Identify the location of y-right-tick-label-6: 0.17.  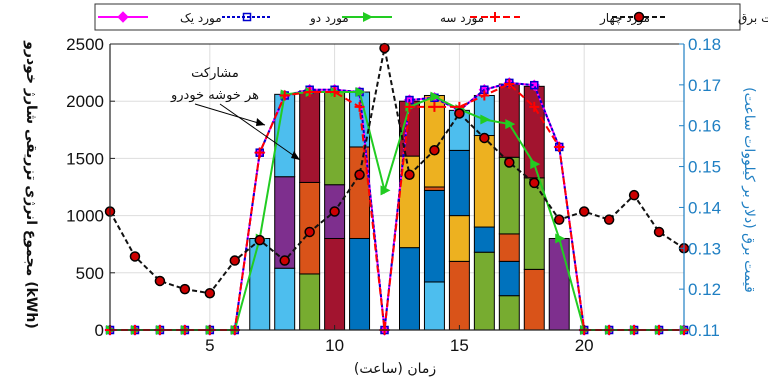
(704, 85).